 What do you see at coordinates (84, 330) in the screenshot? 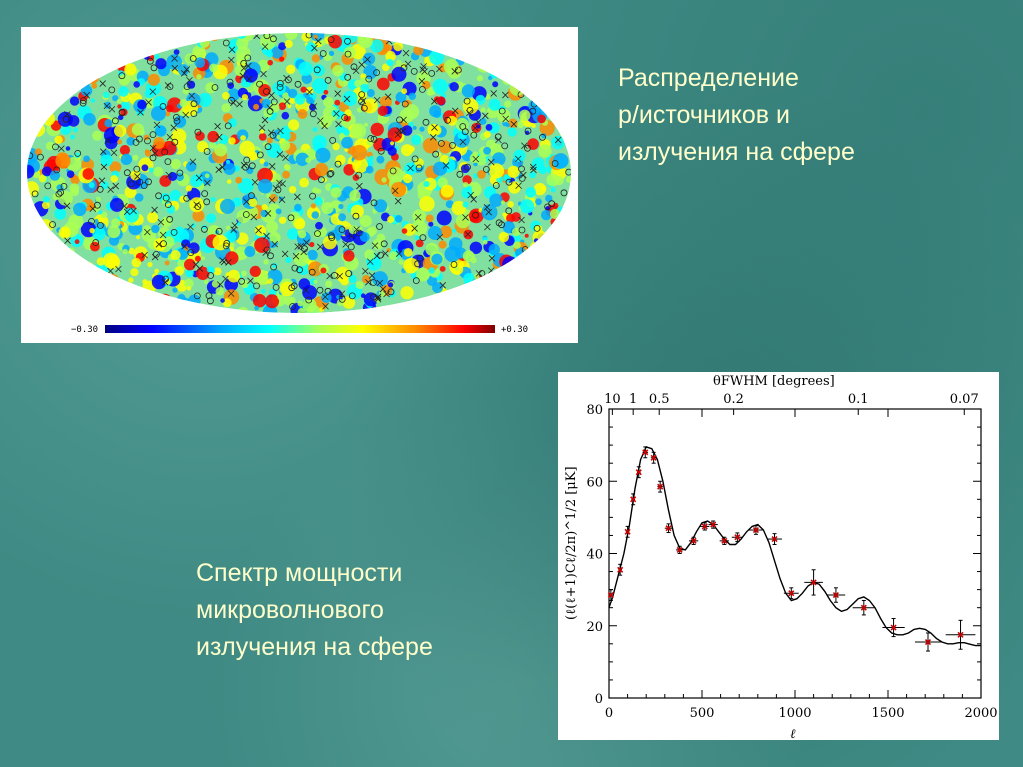
I see `colorbar-min-label: −0.30` at bounding box center [84, 330].